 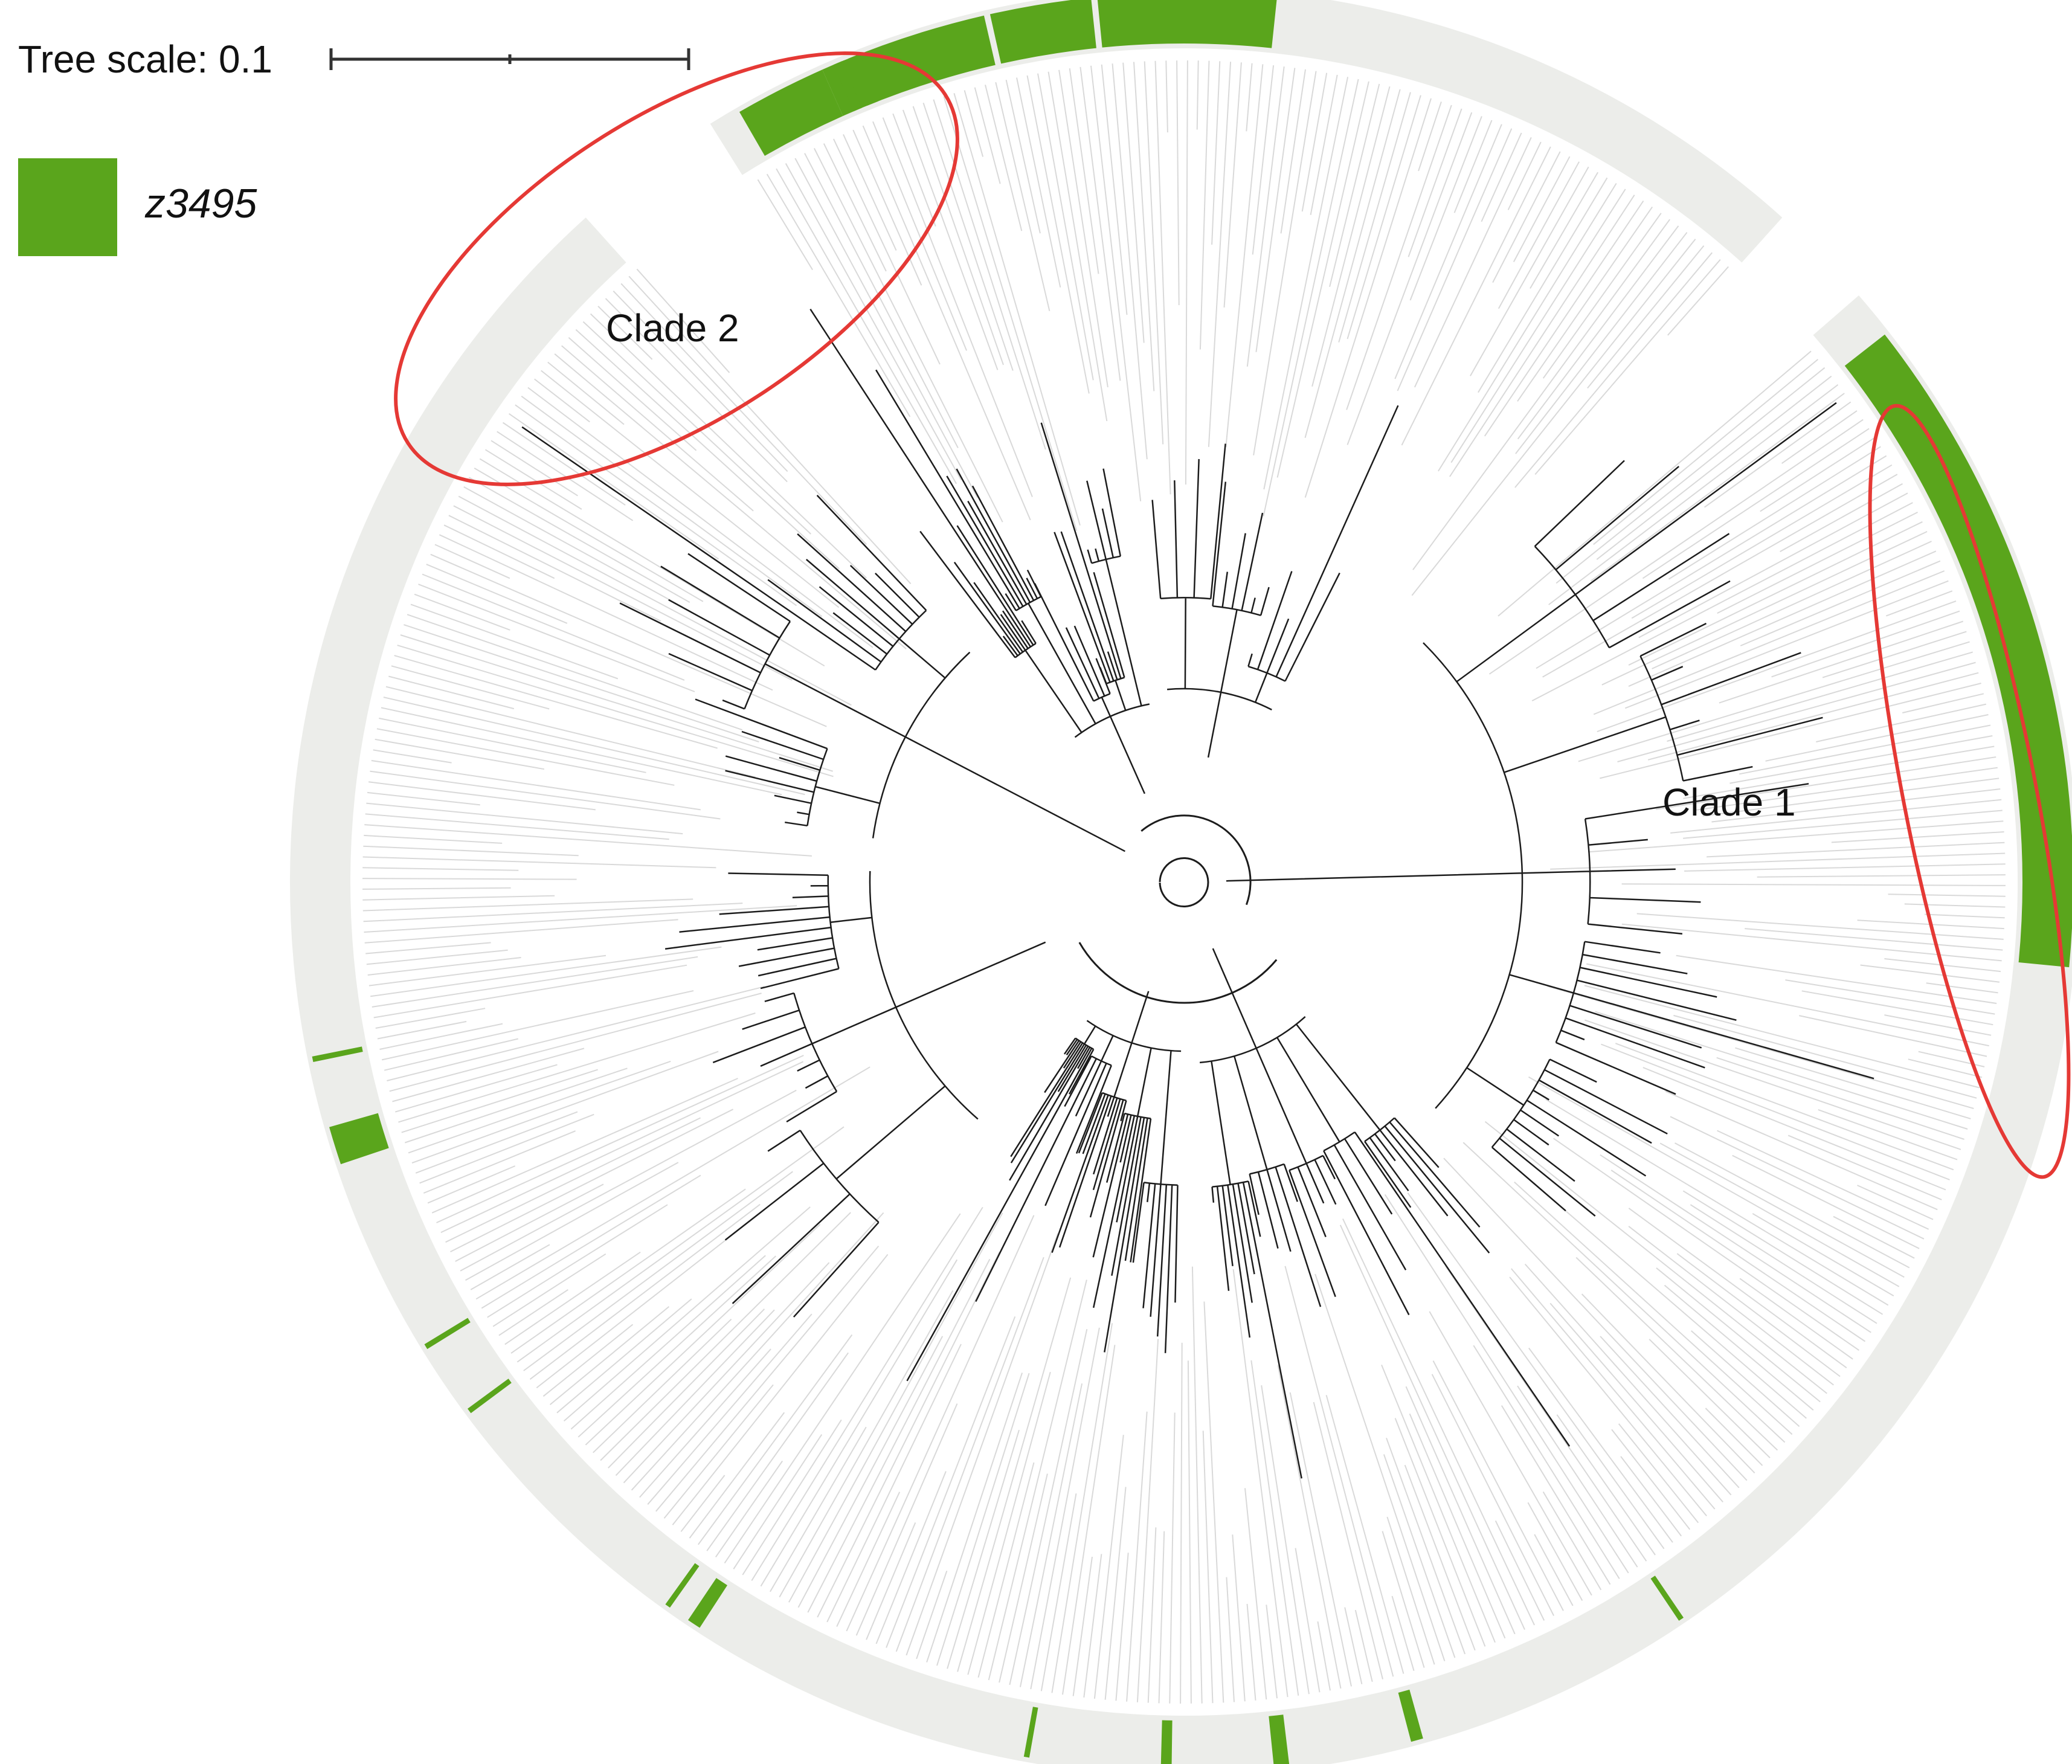 What do you see at coordinates (673, 328) in the screenshot?
I see `clade-2-label: Clade 2` at bounding box center [673, 328].